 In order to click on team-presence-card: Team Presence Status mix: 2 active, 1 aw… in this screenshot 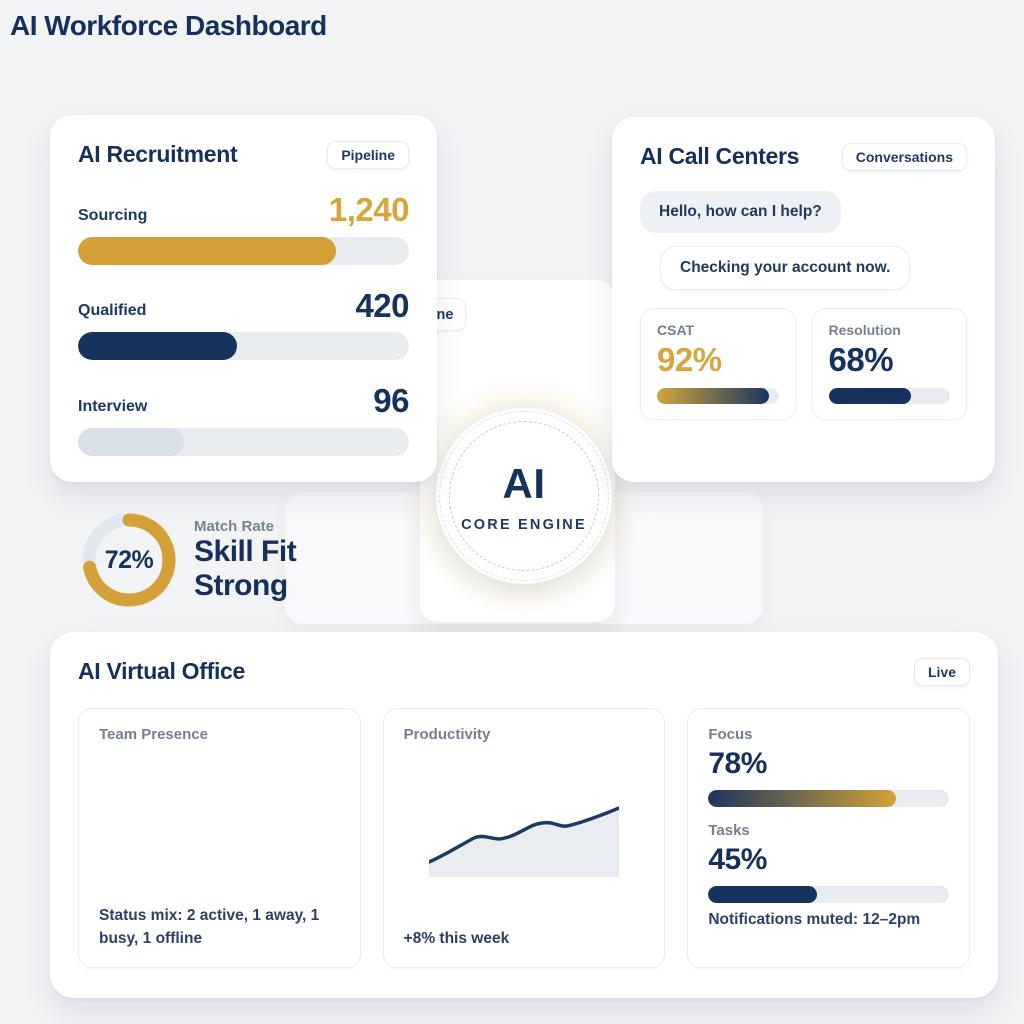, I will do `click(219, 838)`.